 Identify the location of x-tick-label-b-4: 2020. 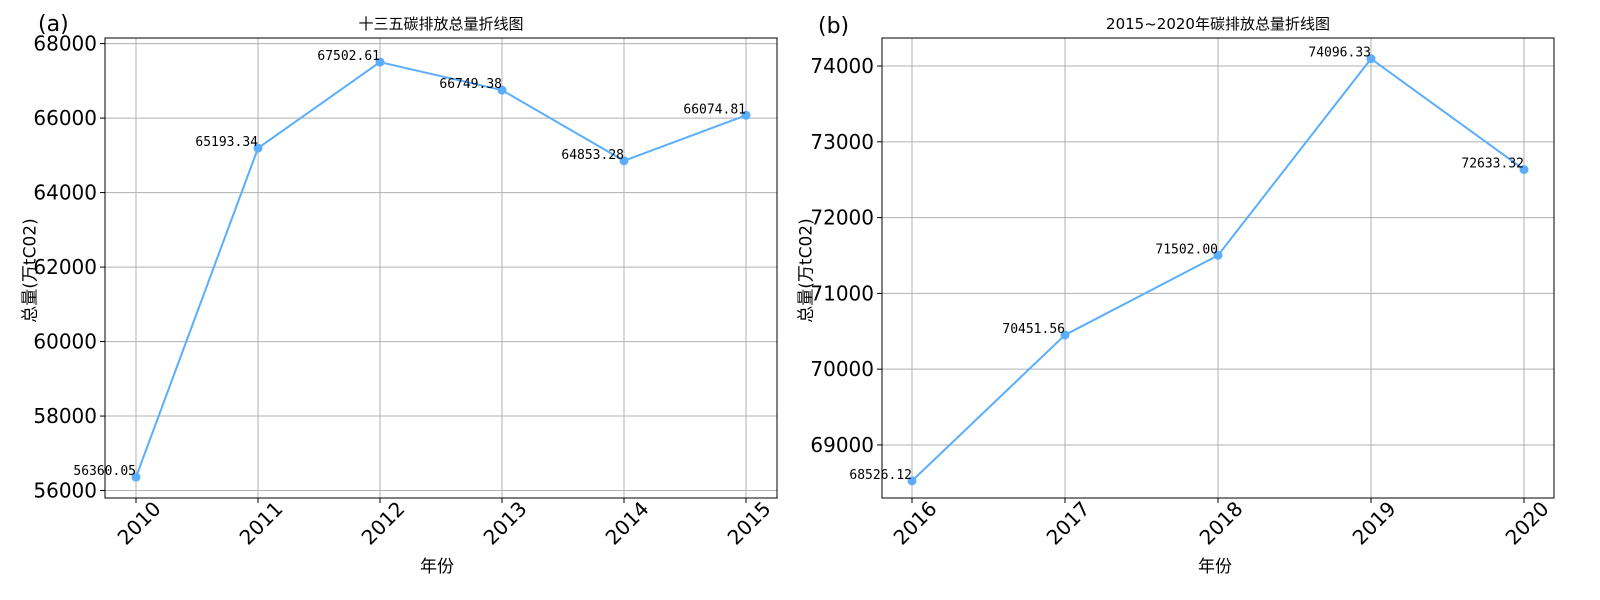
(1527, 523).